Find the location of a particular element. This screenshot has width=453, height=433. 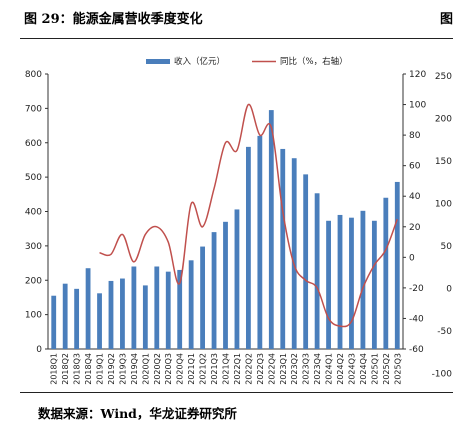

x-tick-label: 2021Q2 is located at coordinates (203, 369).